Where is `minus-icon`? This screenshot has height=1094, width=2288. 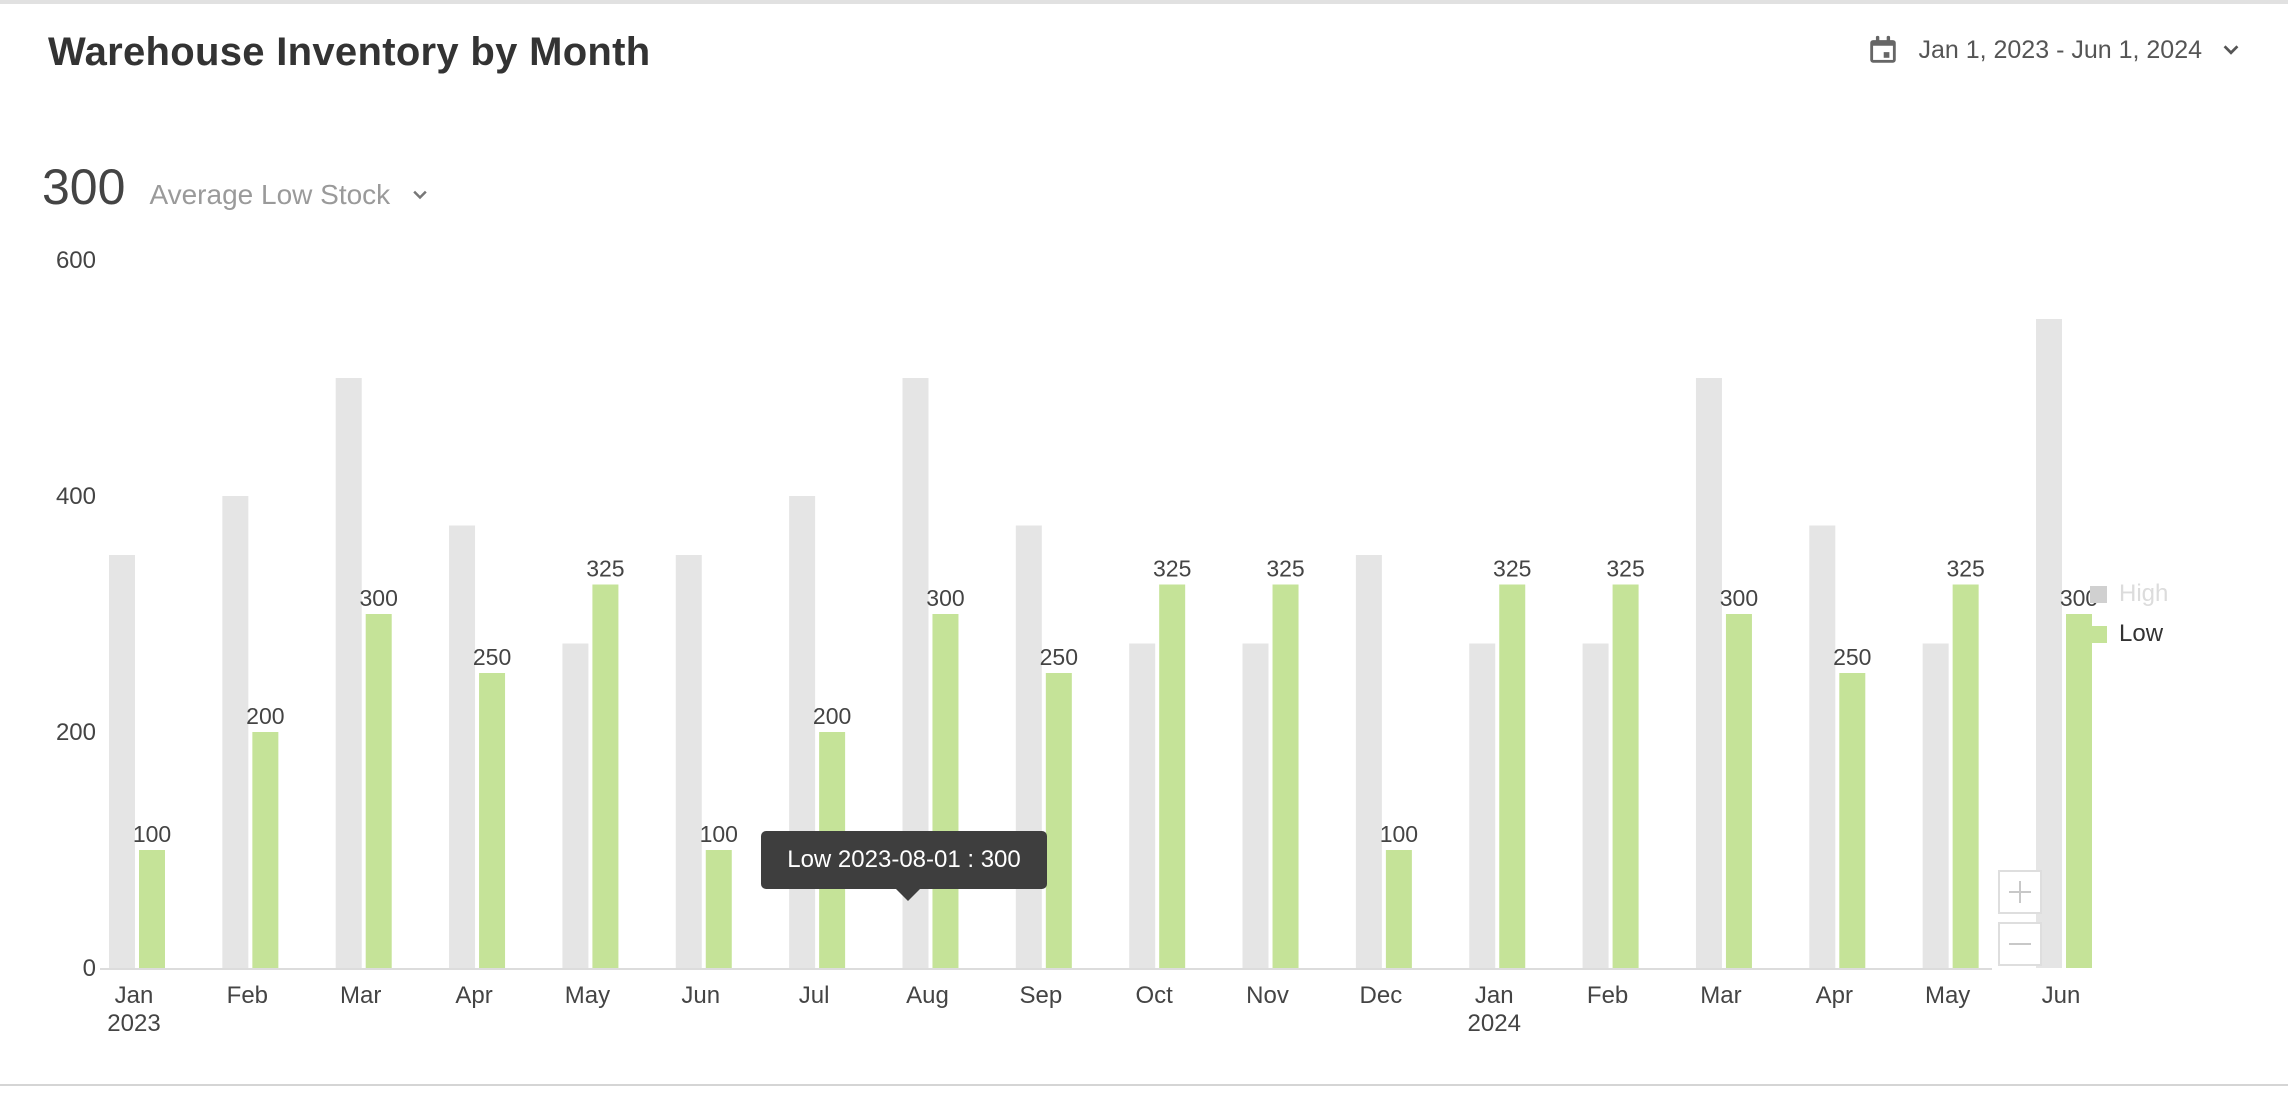 minus-icon is located at coordinates (2020, 944).